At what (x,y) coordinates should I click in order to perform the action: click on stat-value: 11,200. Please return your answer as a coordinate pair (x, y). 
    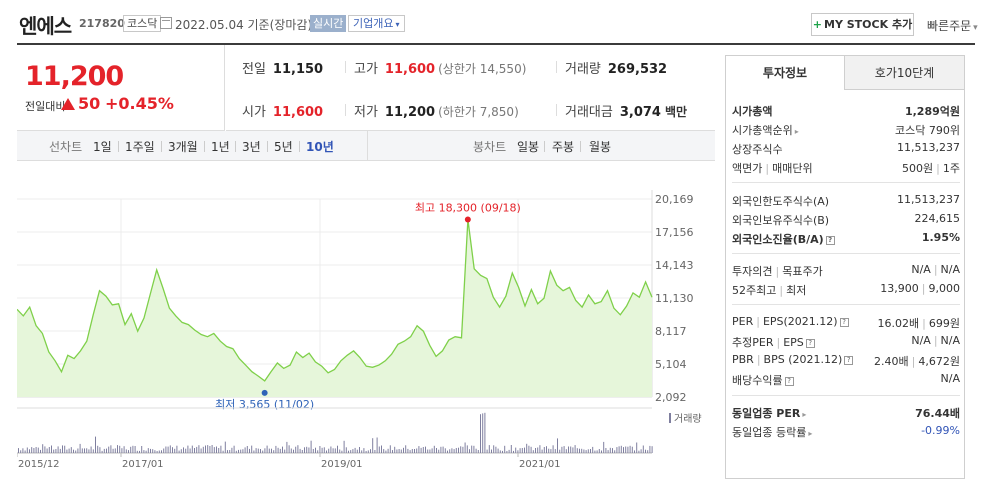
    Looking at the image, I should click on (410, 112).